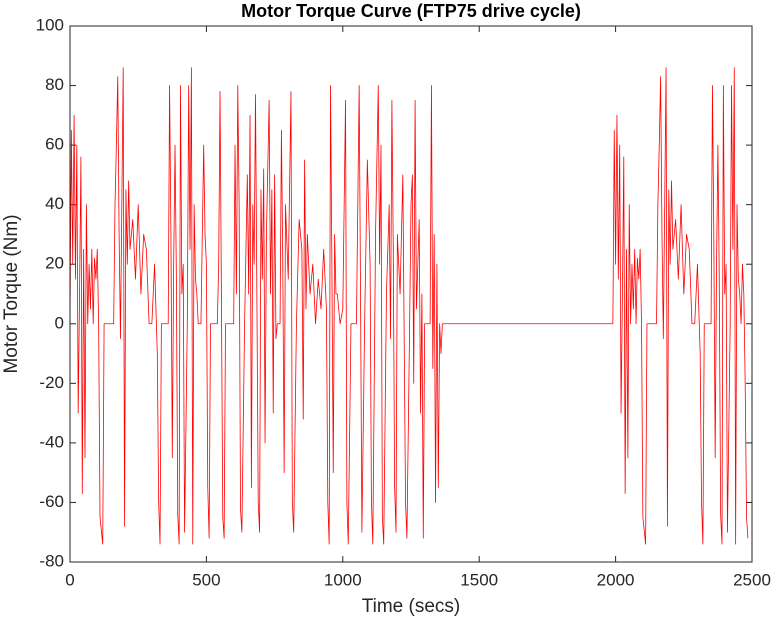 Image resolution: width=773 pixels, height=622 pixels. I want to click on y-axis-label: Motor Torque (Nm), so click(11, 293).